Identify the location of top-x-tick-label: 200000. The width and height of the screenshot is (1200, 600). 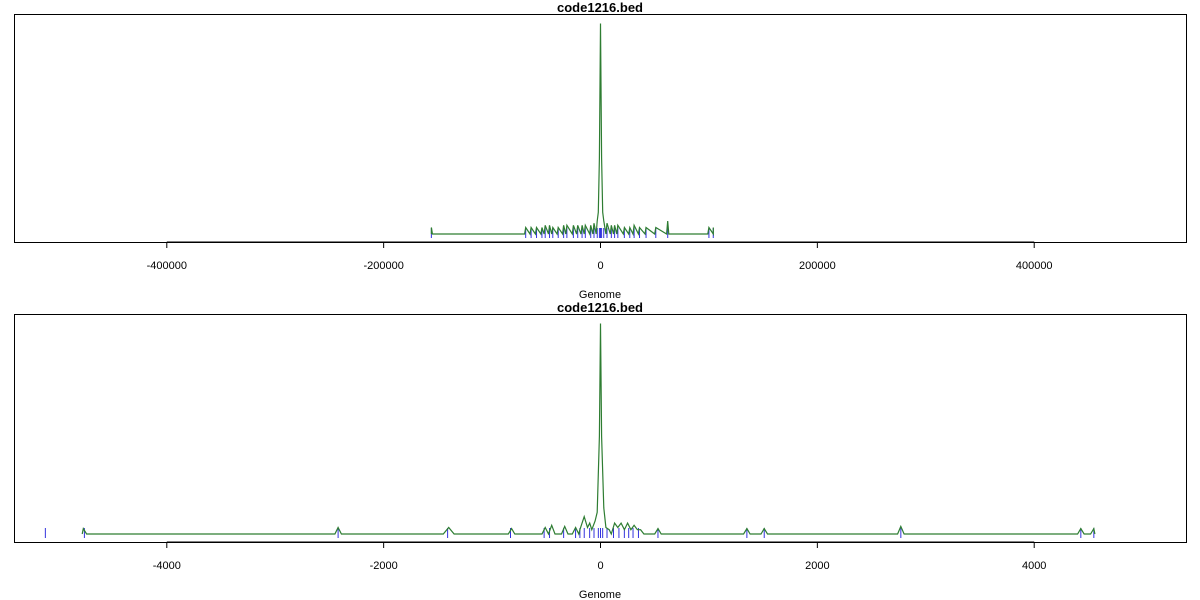
(817, 266).